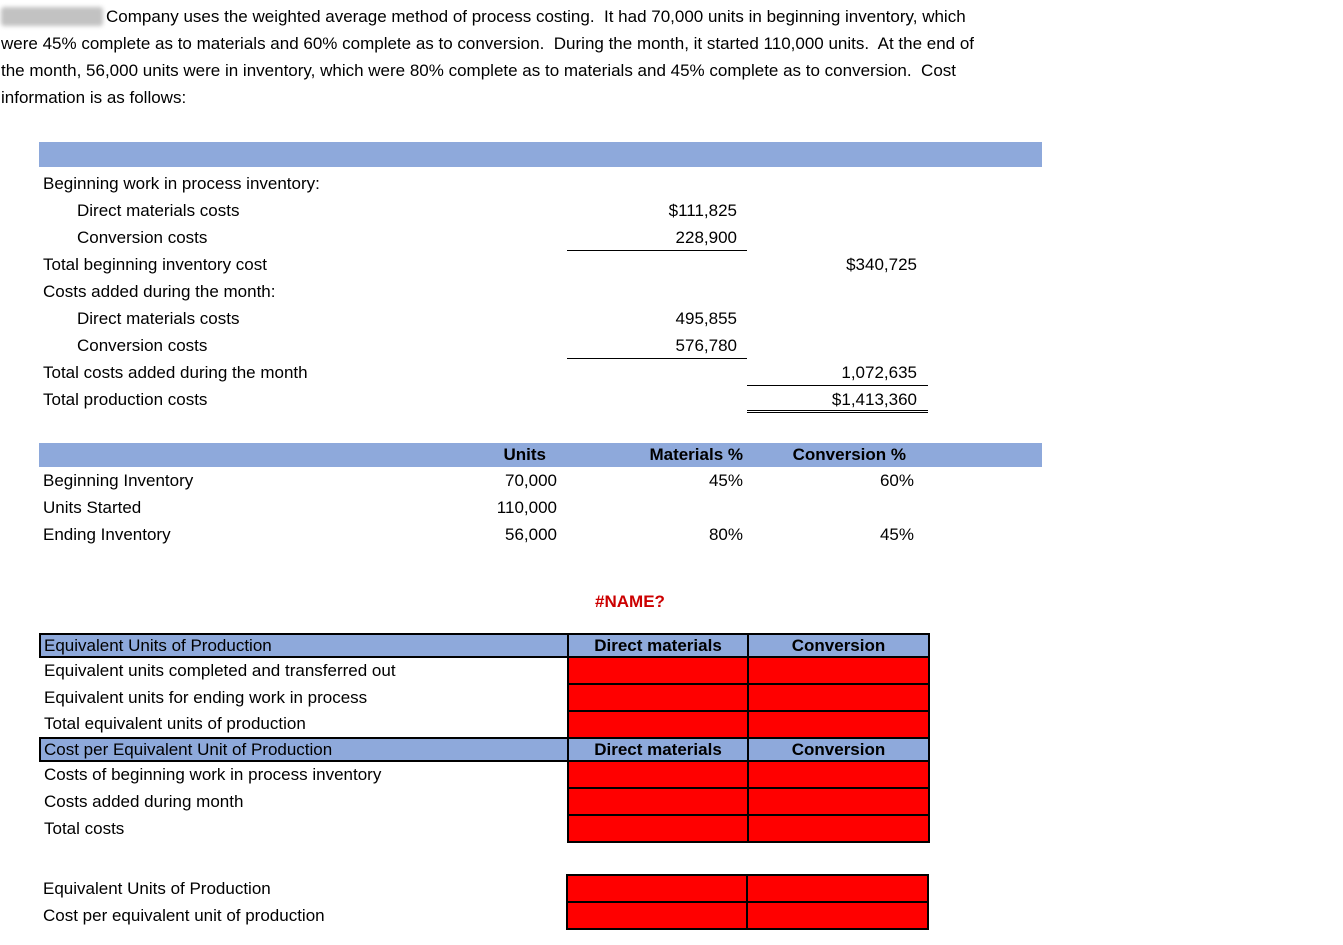 This screenshot has height=945, width=1343. Describe the element at coordinates (540, 534) in the screenshot. I see `units-row-ending-inventory: Ending Inventory 56,000 80% 45%` at that location.